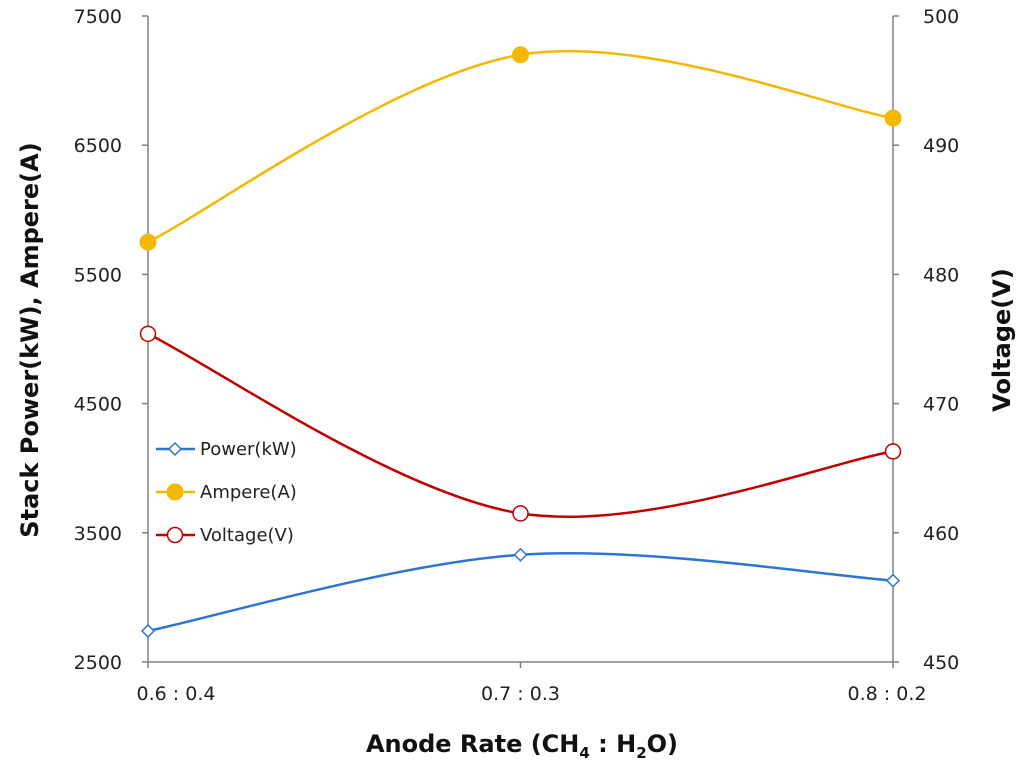 Image resolution: width=1027 pixels, height=767 pixels. Describe the element at coordinates (941, 405) in the screenshot. I see `y-right-tick-label: 470` at that location.